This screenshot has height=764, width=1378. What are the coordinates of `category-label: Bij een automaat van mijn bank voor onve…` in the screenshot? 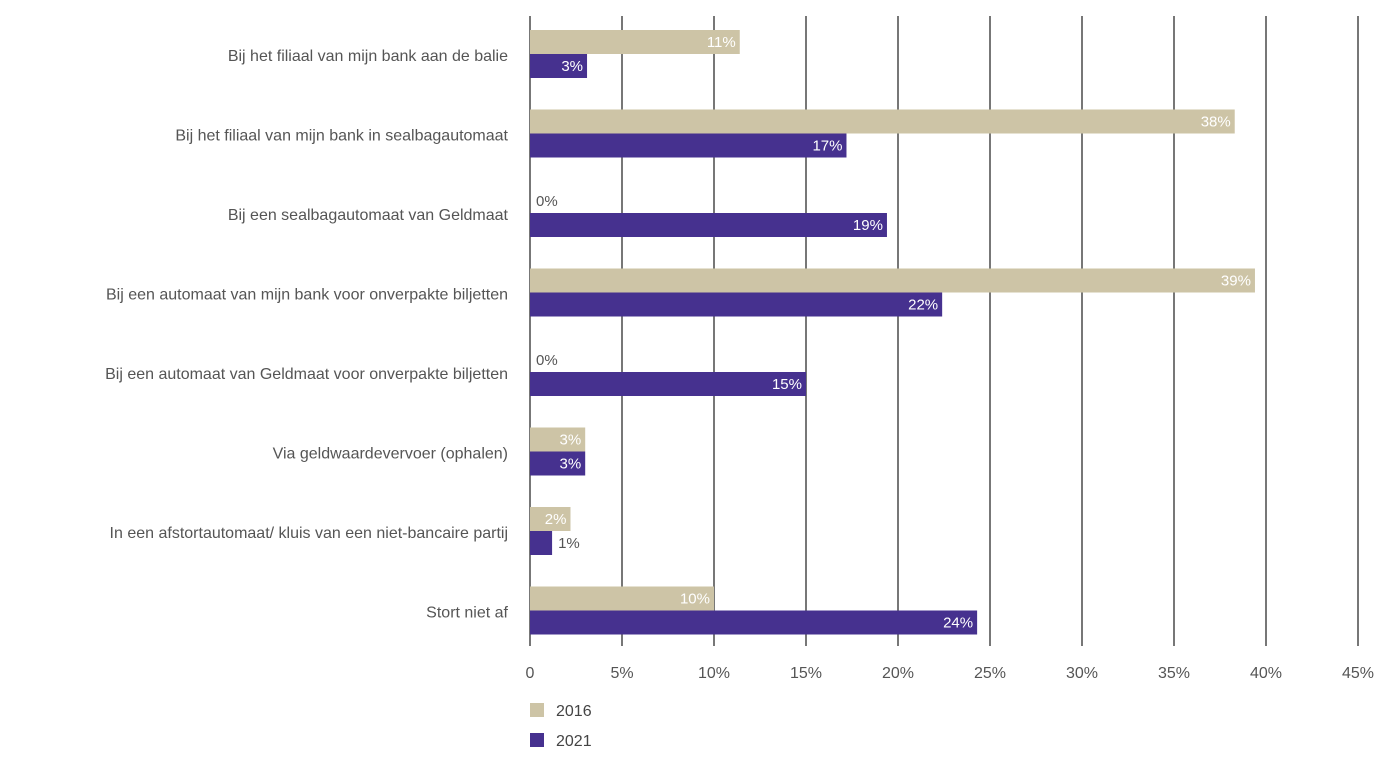 It's located at (307, 295).